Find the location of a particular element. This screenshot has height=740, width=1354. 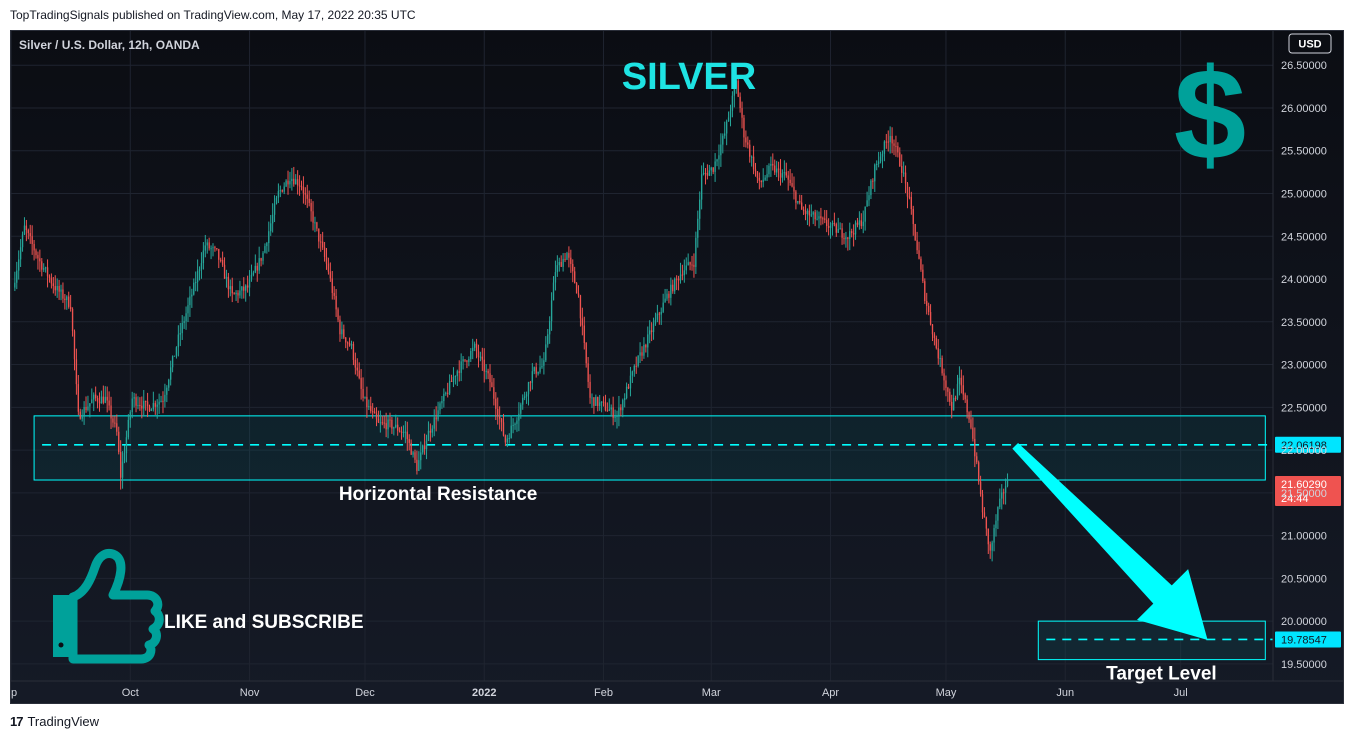

price-label-last: 21.60290 24:44 is located at coordinates (1308, 491).